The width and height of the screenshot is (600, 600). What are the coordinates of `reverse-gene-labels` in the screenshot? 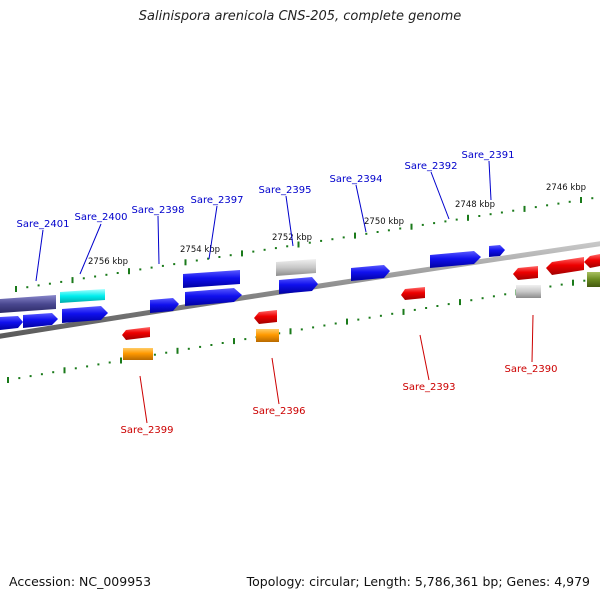 It's located at (336, 369).